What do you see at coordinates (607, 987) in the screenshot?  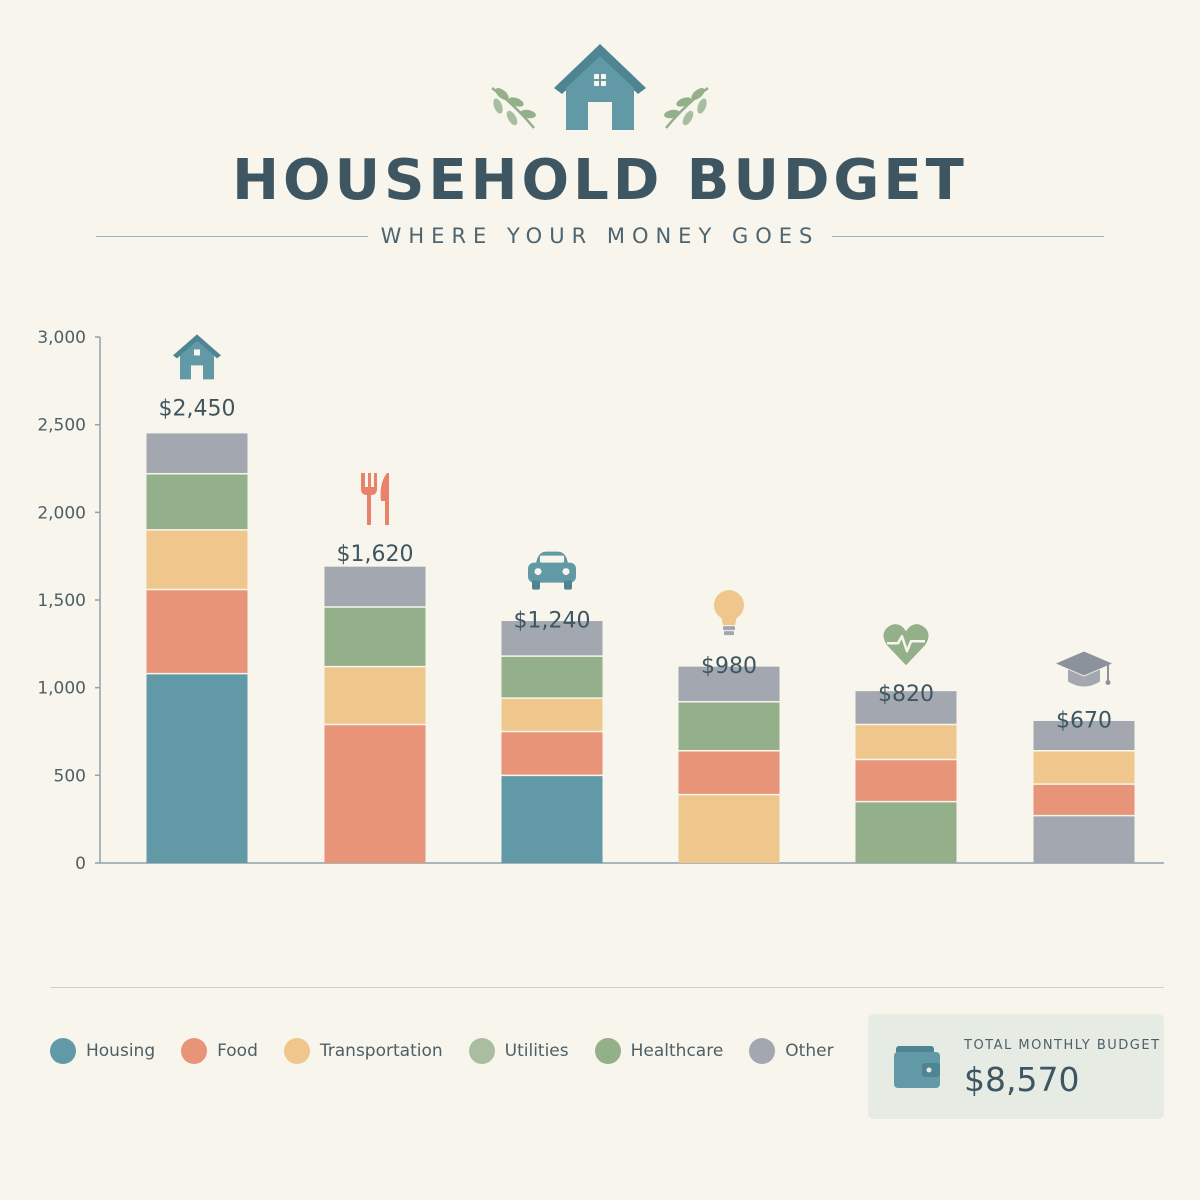 I see `legend-divider` at bounding box center [607, 987].